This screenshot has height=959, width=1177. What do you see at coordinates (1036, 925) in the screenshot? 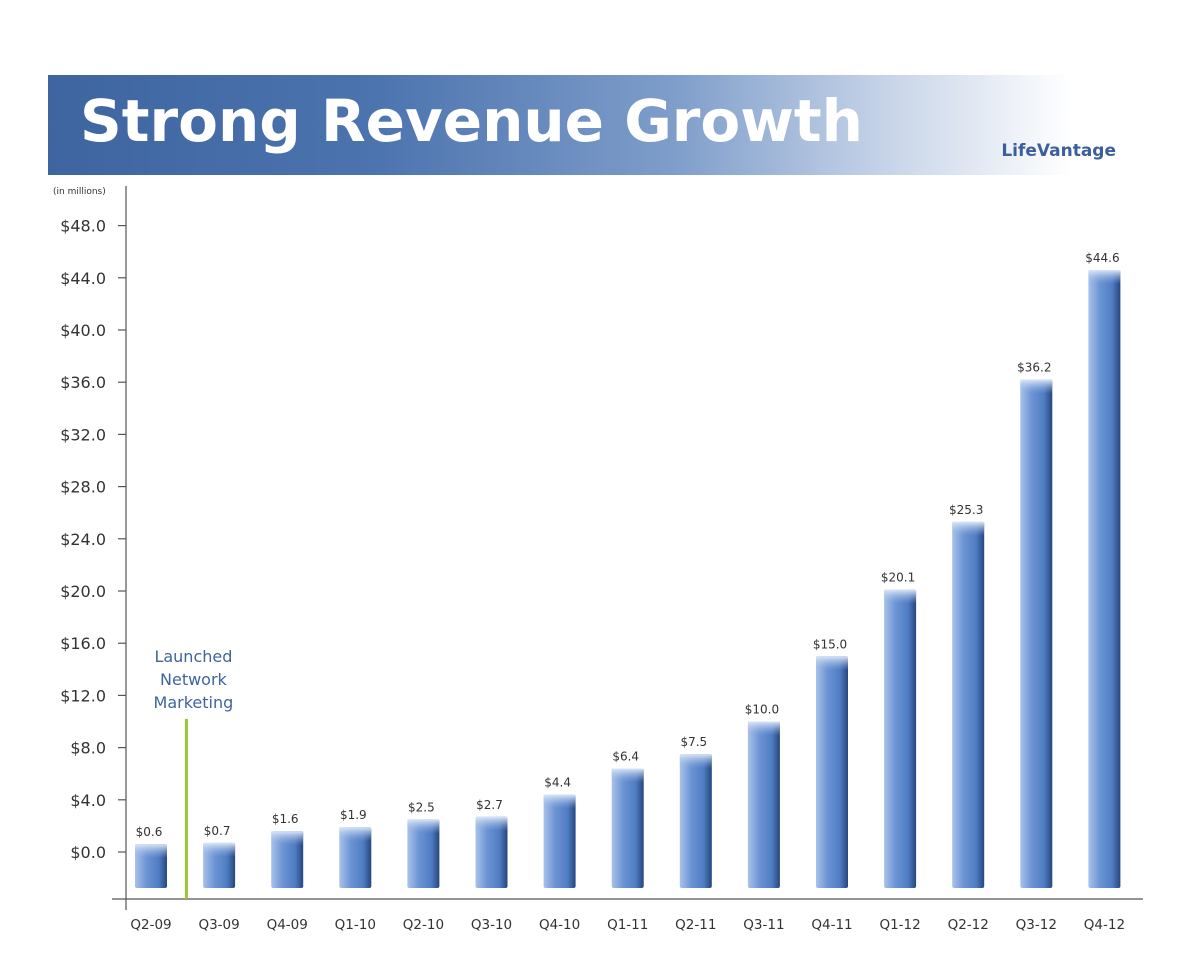
I see `x-tick-label: Q3-12` at bounding box center [1036, 925].